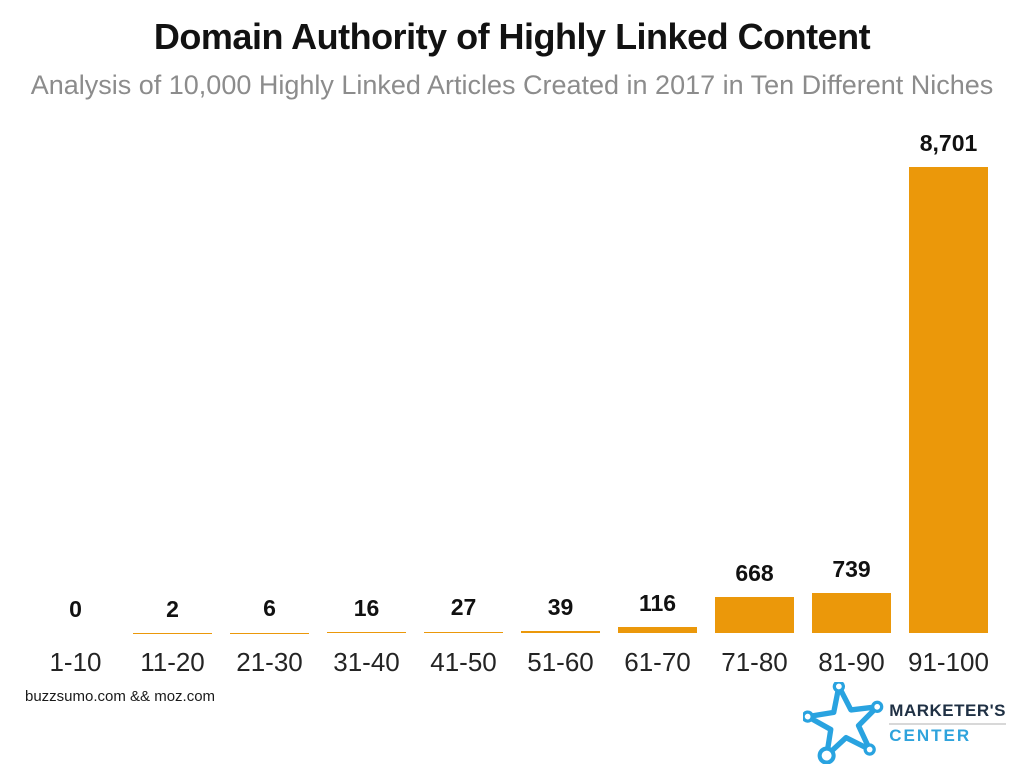 Image resolution: width=1024 pixels, height=768 pixels. Describe the element at coordinates (560, 662) in the screenshot. I see `x-axis-tick-label: 51-60` at that location.